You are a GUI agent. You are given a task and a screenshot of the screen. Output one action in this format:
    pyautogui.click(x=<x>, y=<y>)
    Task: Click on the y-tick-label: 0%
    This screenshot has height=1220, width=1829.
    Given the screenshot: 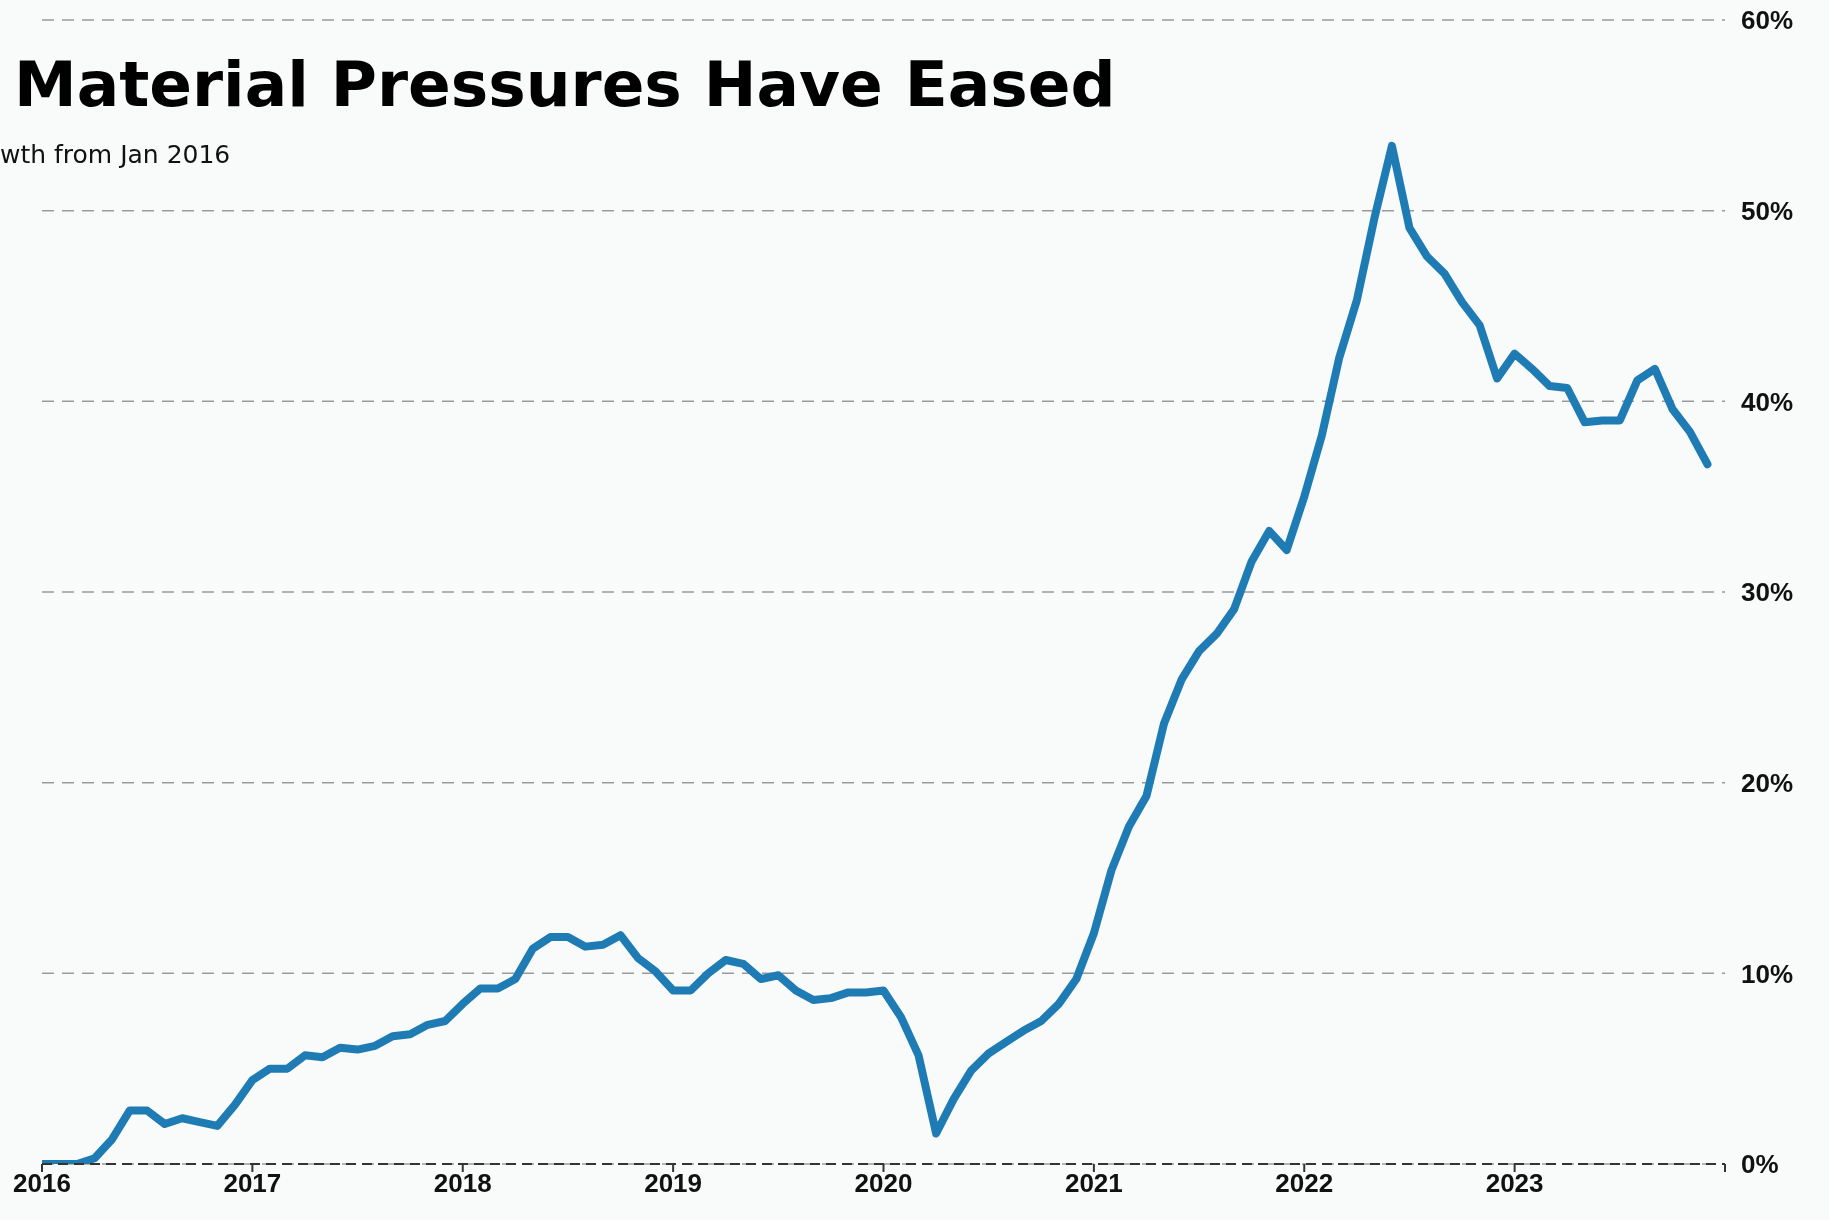 What is the action you would take?
    pyautogui.click(x=1760, y=1164)
    